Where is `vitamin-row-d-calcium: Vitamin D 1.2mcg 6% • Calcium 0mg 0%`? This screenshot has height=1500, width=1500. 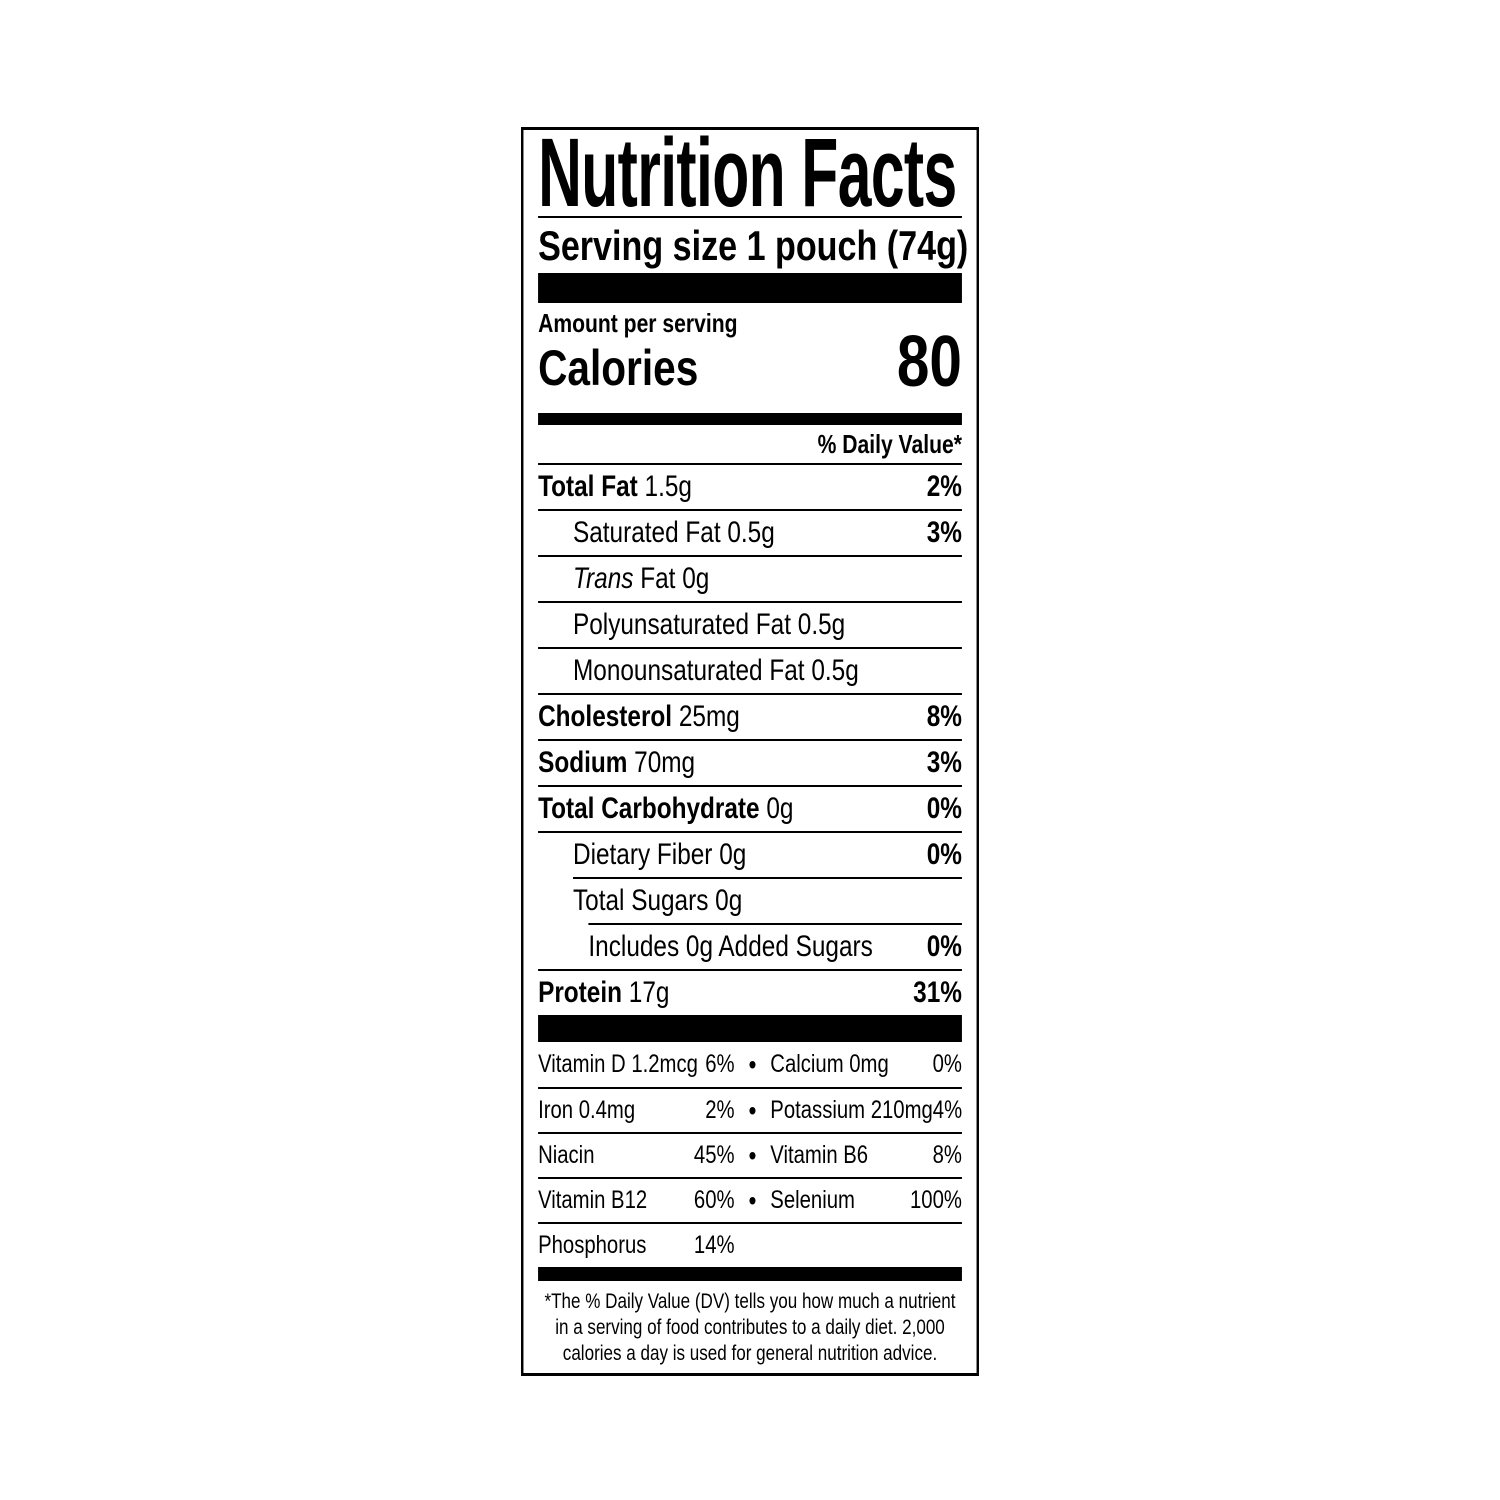
vitamin-row-d-calcium: Vitamin D 1.2mcg 6% • Calcium 0mg 0% is located at coordinates (750, 1064).